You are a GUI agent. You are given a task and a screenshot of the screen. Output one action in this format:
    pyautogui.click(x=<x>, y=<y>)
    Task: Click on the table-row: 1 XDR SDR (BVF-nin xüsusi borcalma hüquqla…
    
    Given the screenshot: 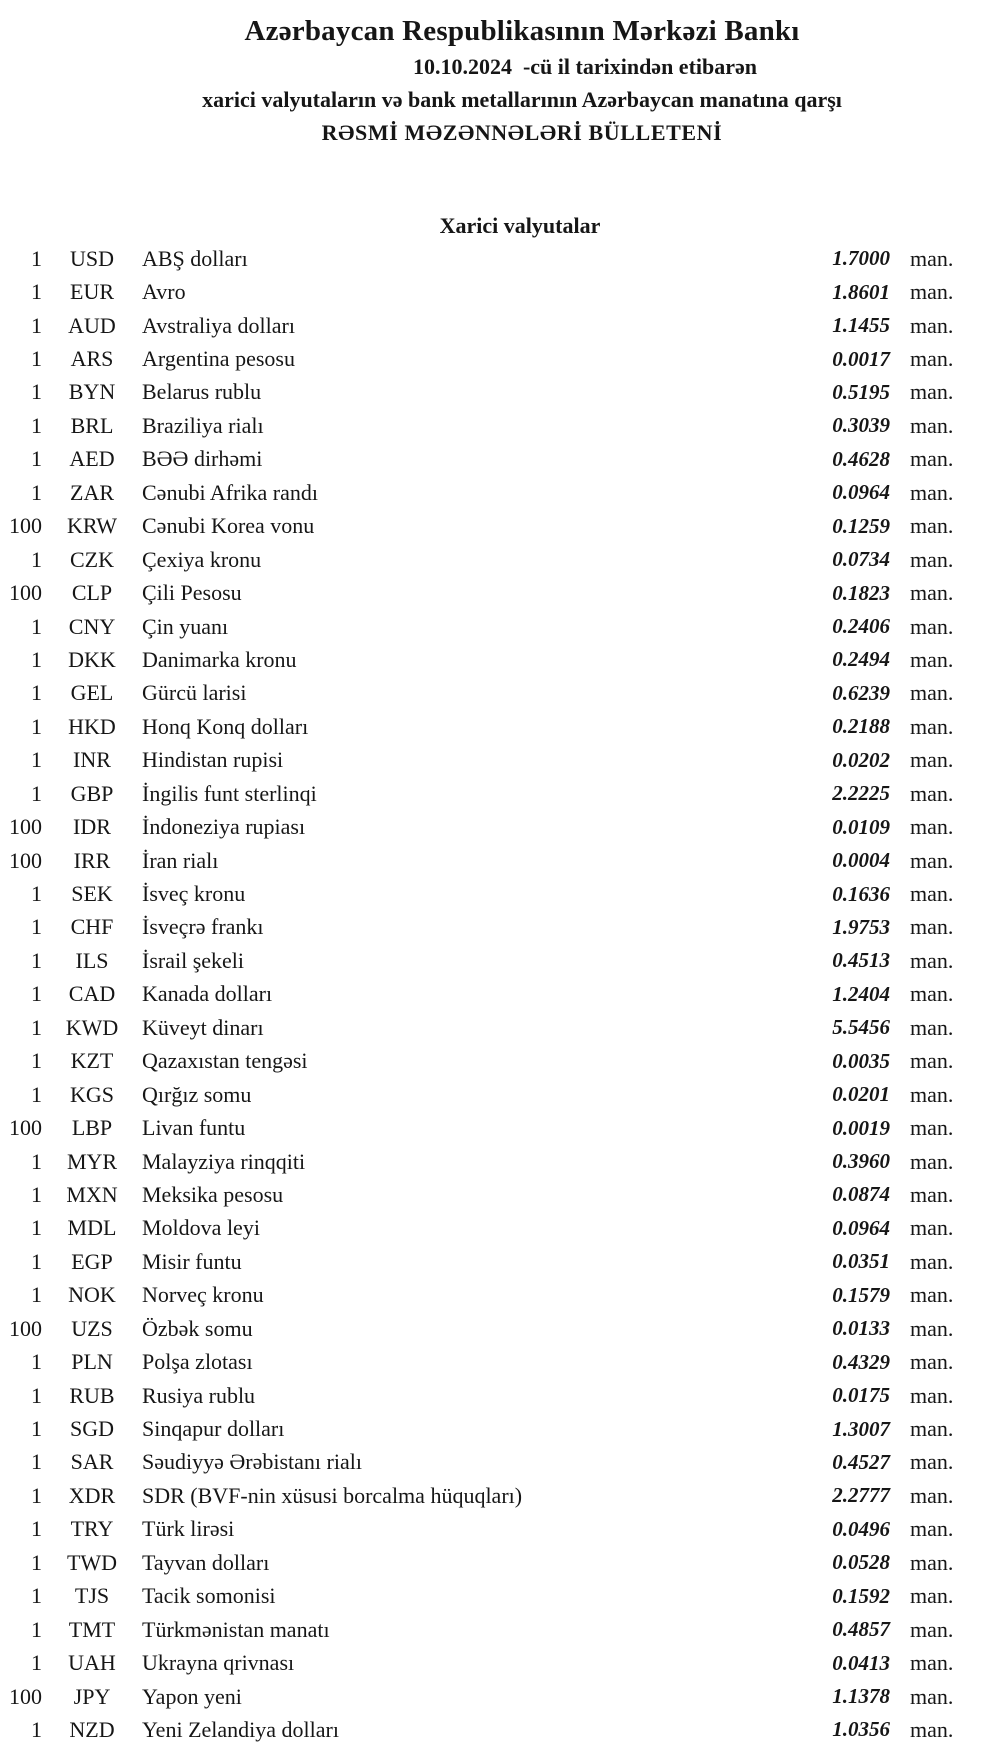 What is the action you would take?
    pyautogui.click(x=500, y=1495)
    